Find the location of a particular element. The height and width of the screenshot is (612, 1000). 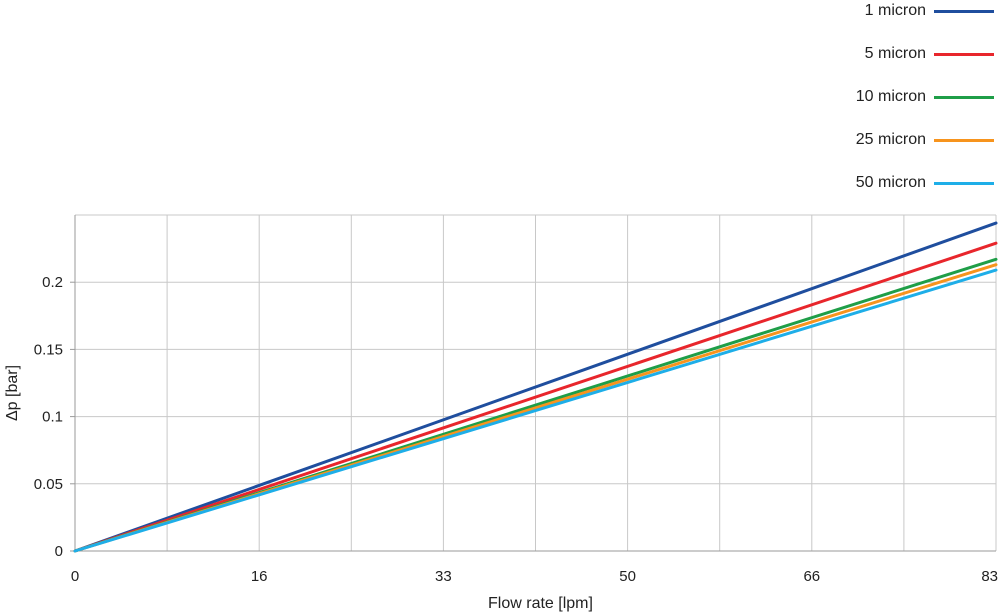

x-tick-label: 50 is located at coordinates (627, 576).